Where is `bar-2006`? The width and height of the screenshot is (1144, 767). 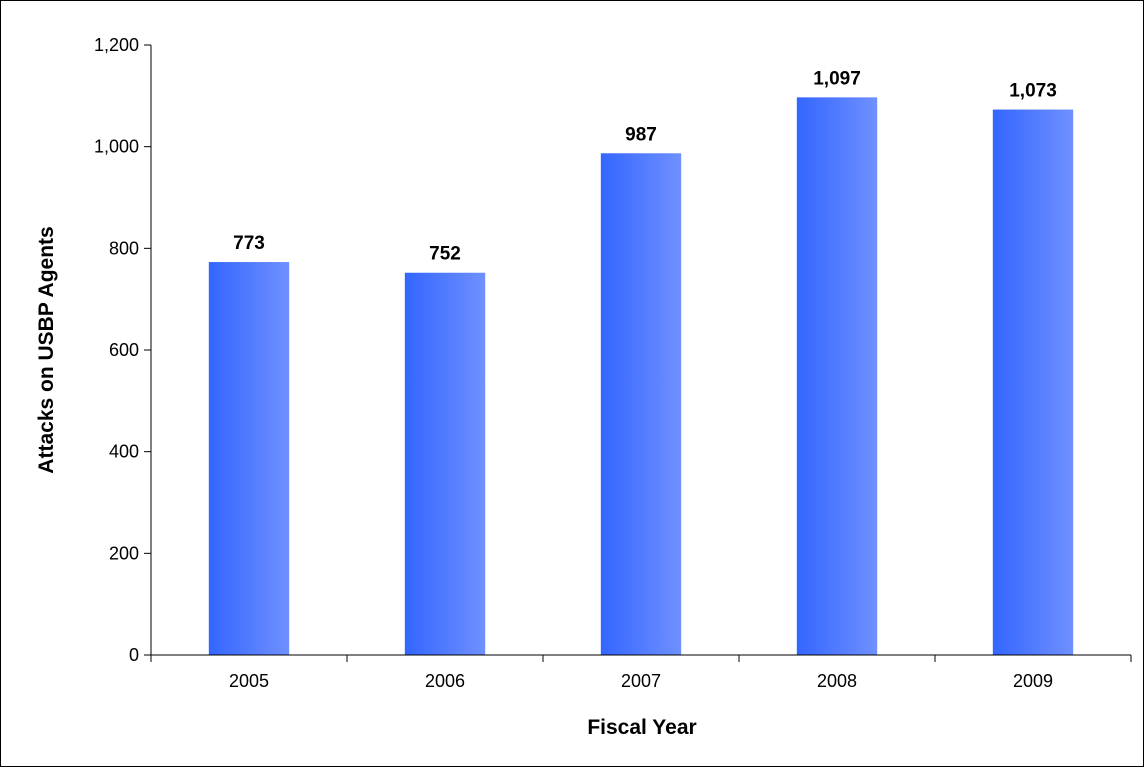
bar-2006 is located at coordinates (445, 463).